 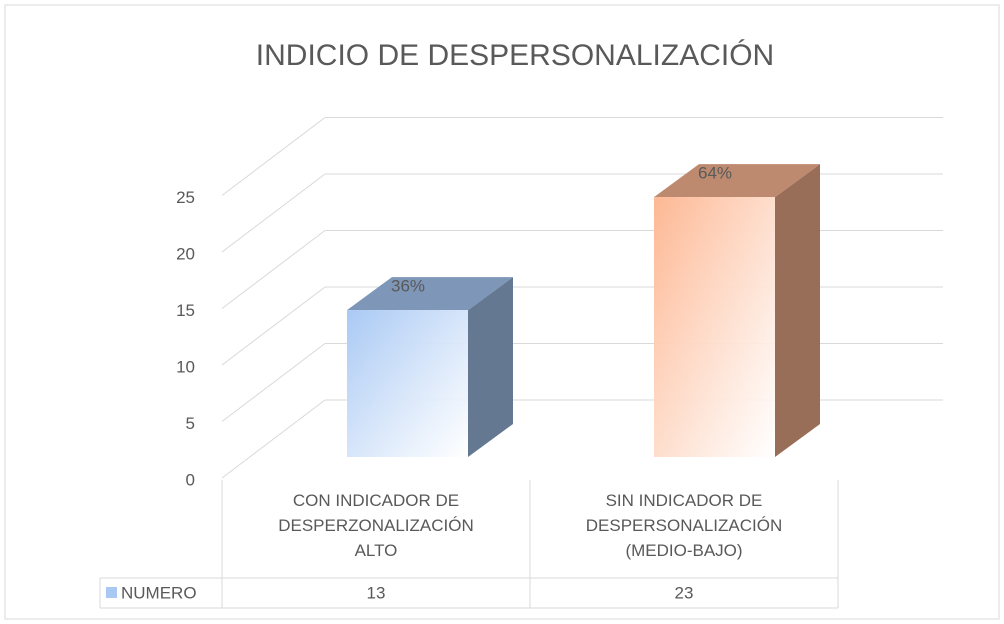 I want to click on y-tick-label: 20, so click(x=185, y=253).